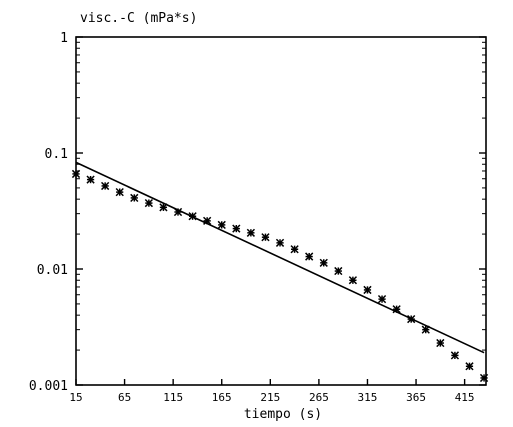 The width and height of the screenshot is (513, 427). What do you see at coordinates (75, 397) in the screenshot?
I see `x-tick-label: 15` at bounding box center [75, 397].